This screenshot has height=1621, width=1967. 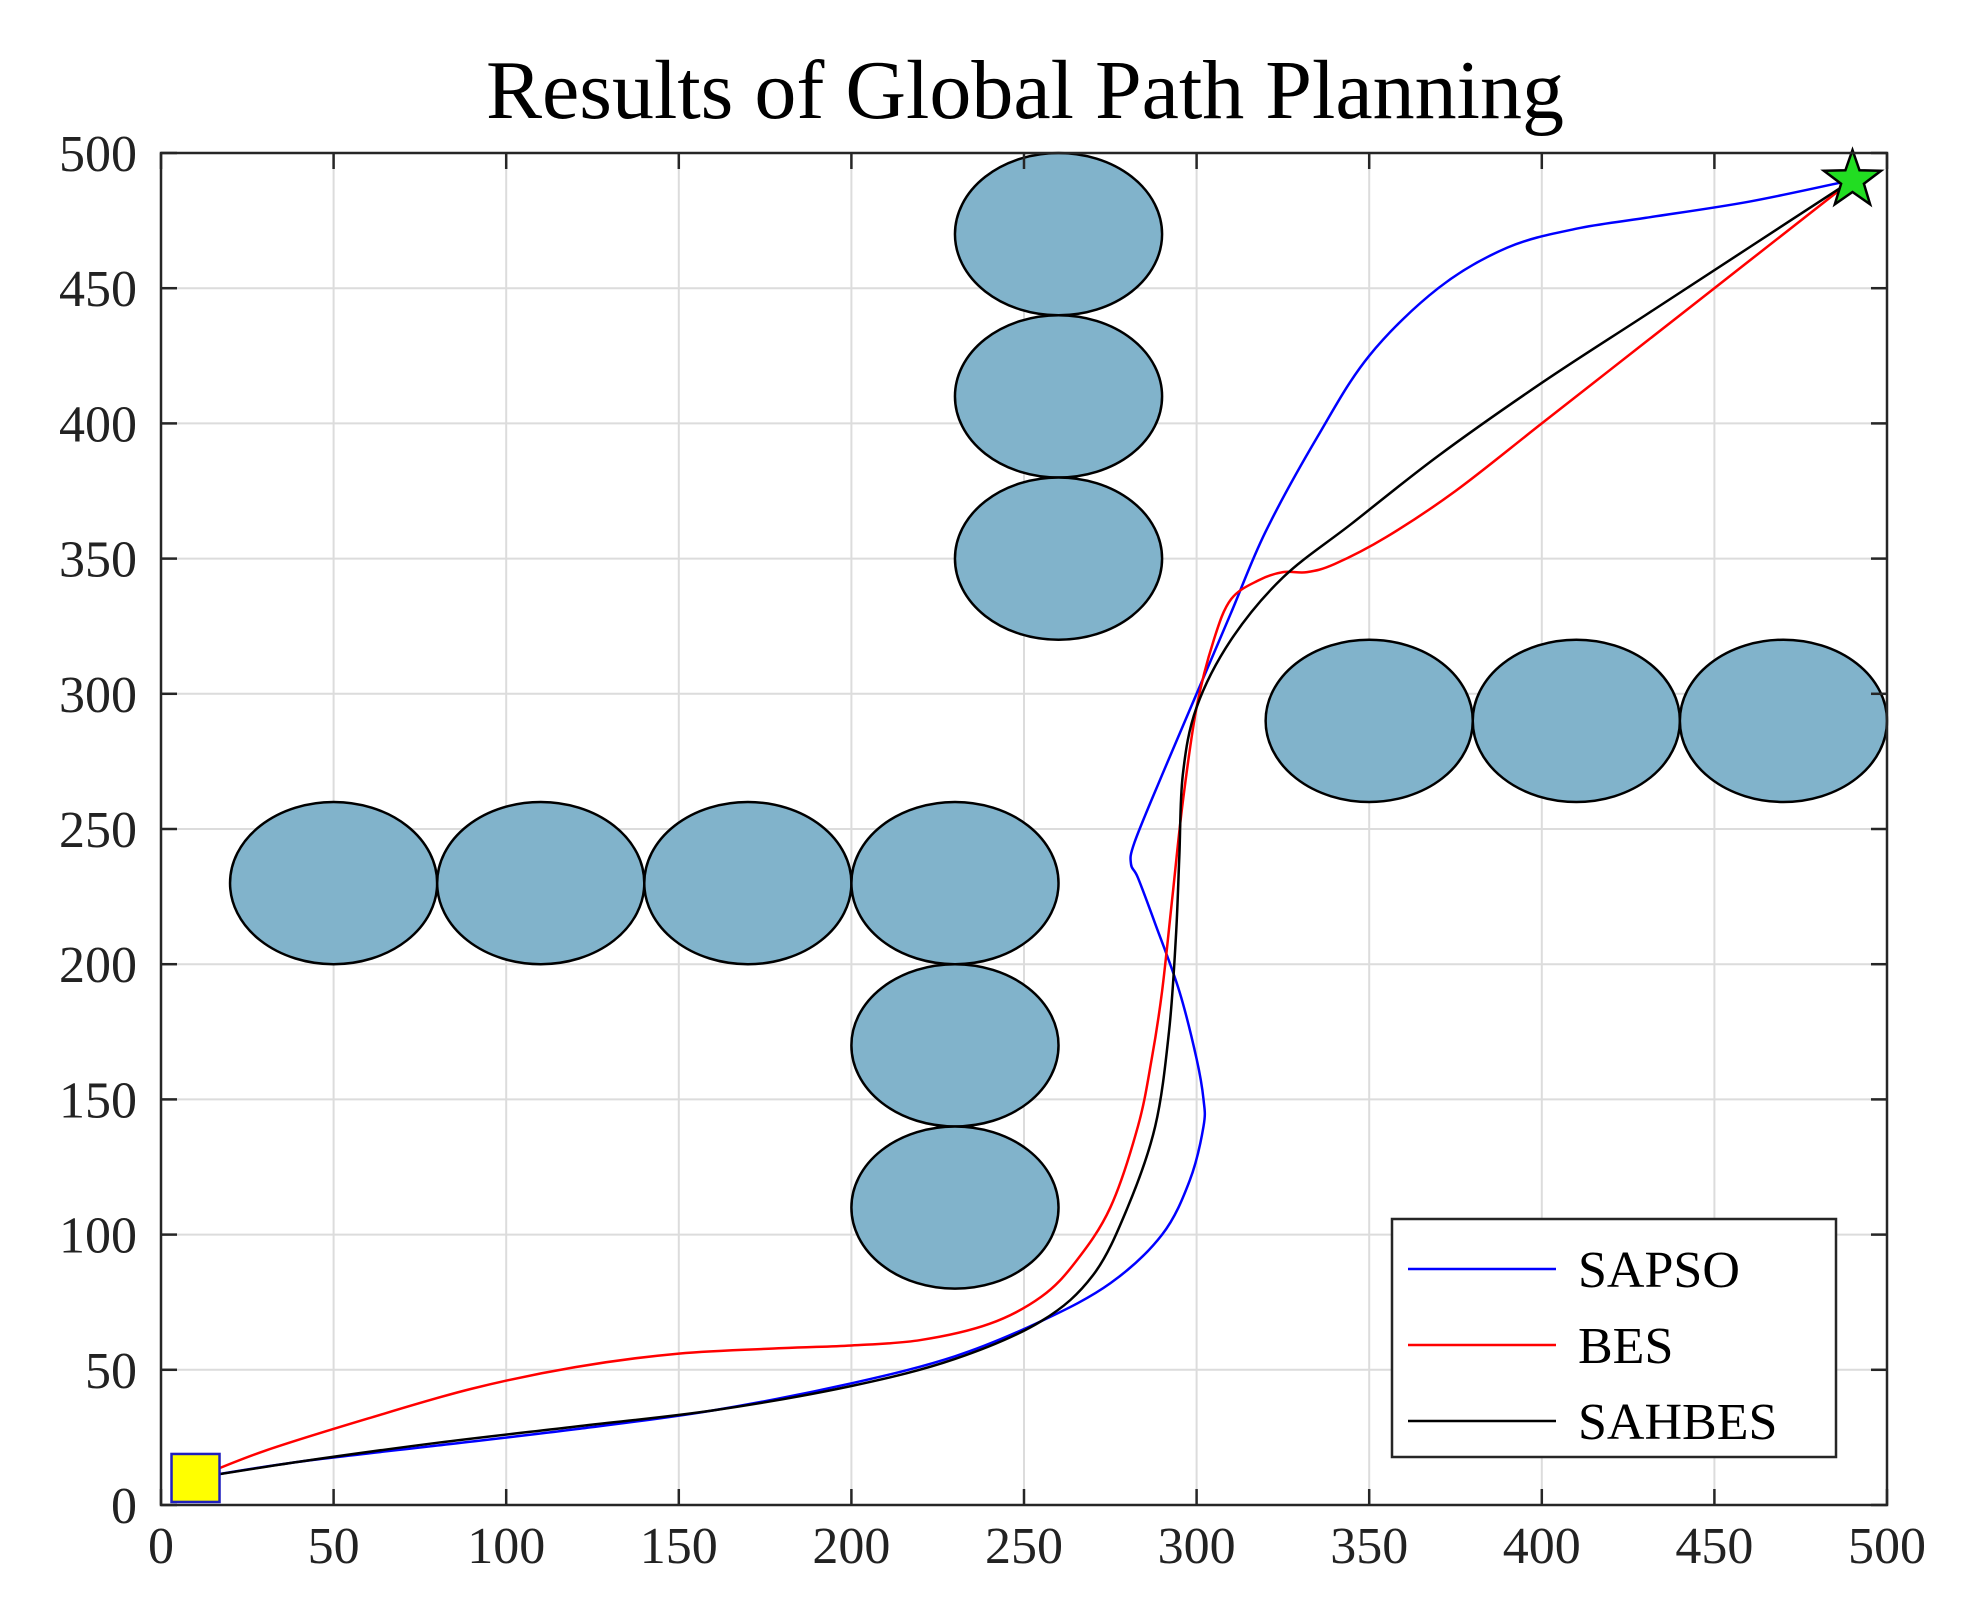 What do you see at coordinates (98, 289) in the screenshot?
I see `y-tick-label: 450` at bounding box center [98, 289].